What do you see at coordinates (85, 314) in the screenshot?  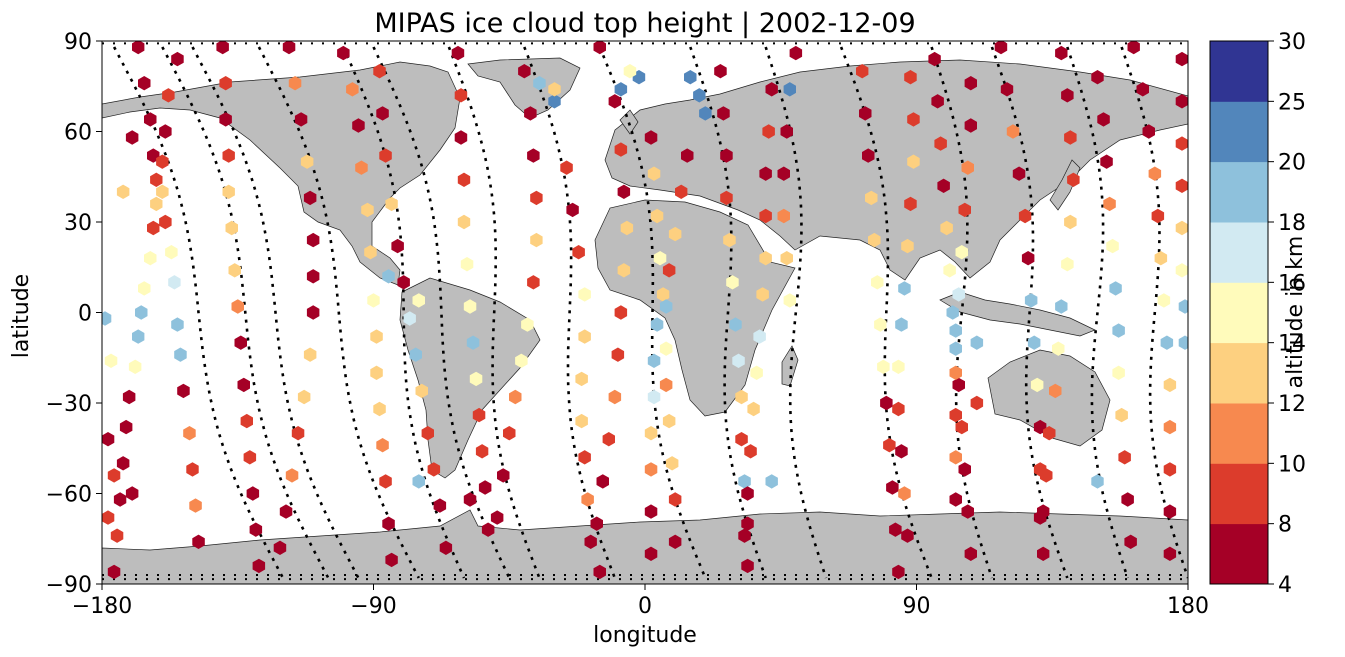 I see `y-tick-label: 0` at bounding box center [85, 314].